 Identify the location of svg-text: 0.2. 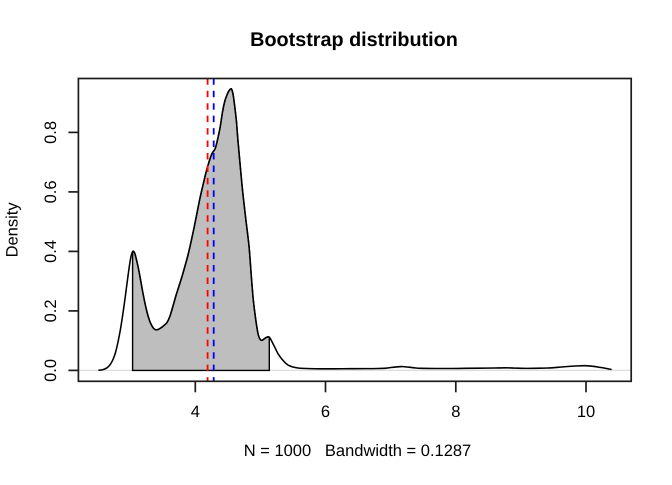
(51, 310).